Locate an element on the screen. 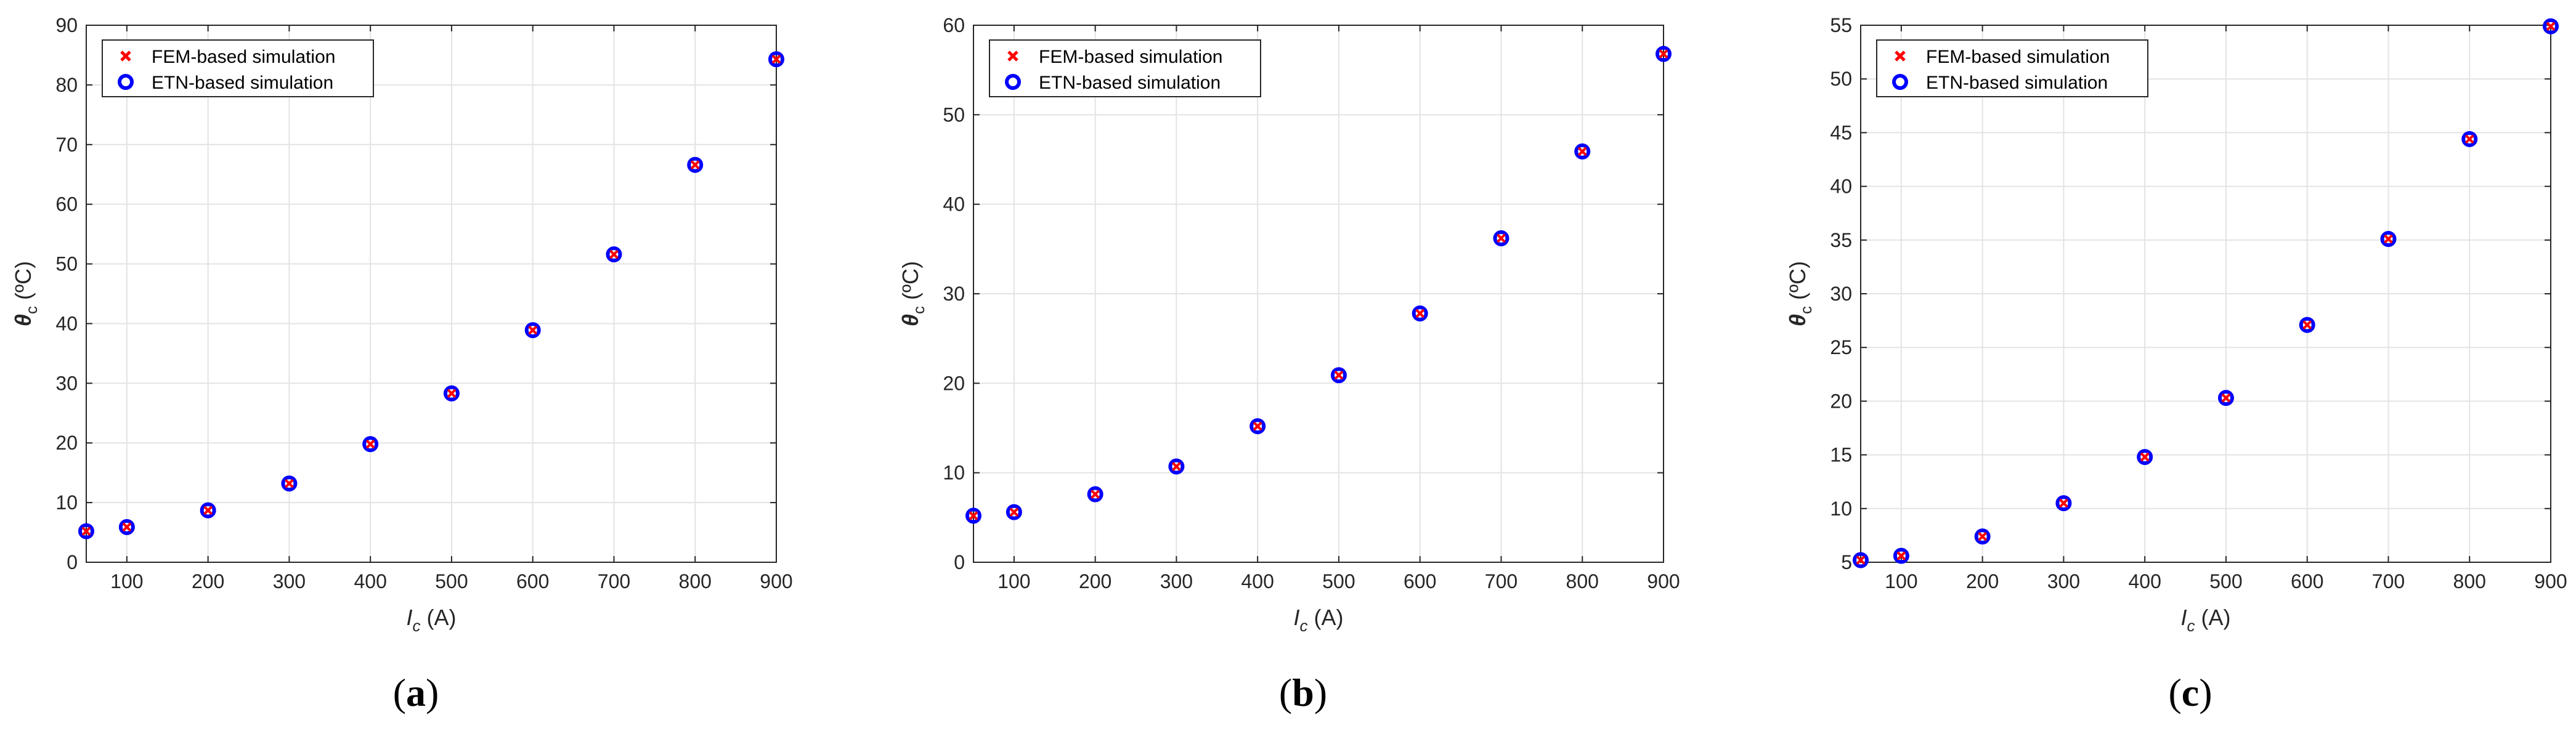 This screenshot has width=2576, height=731. y-tick-label: 60 is located at coordinates (66, 205).